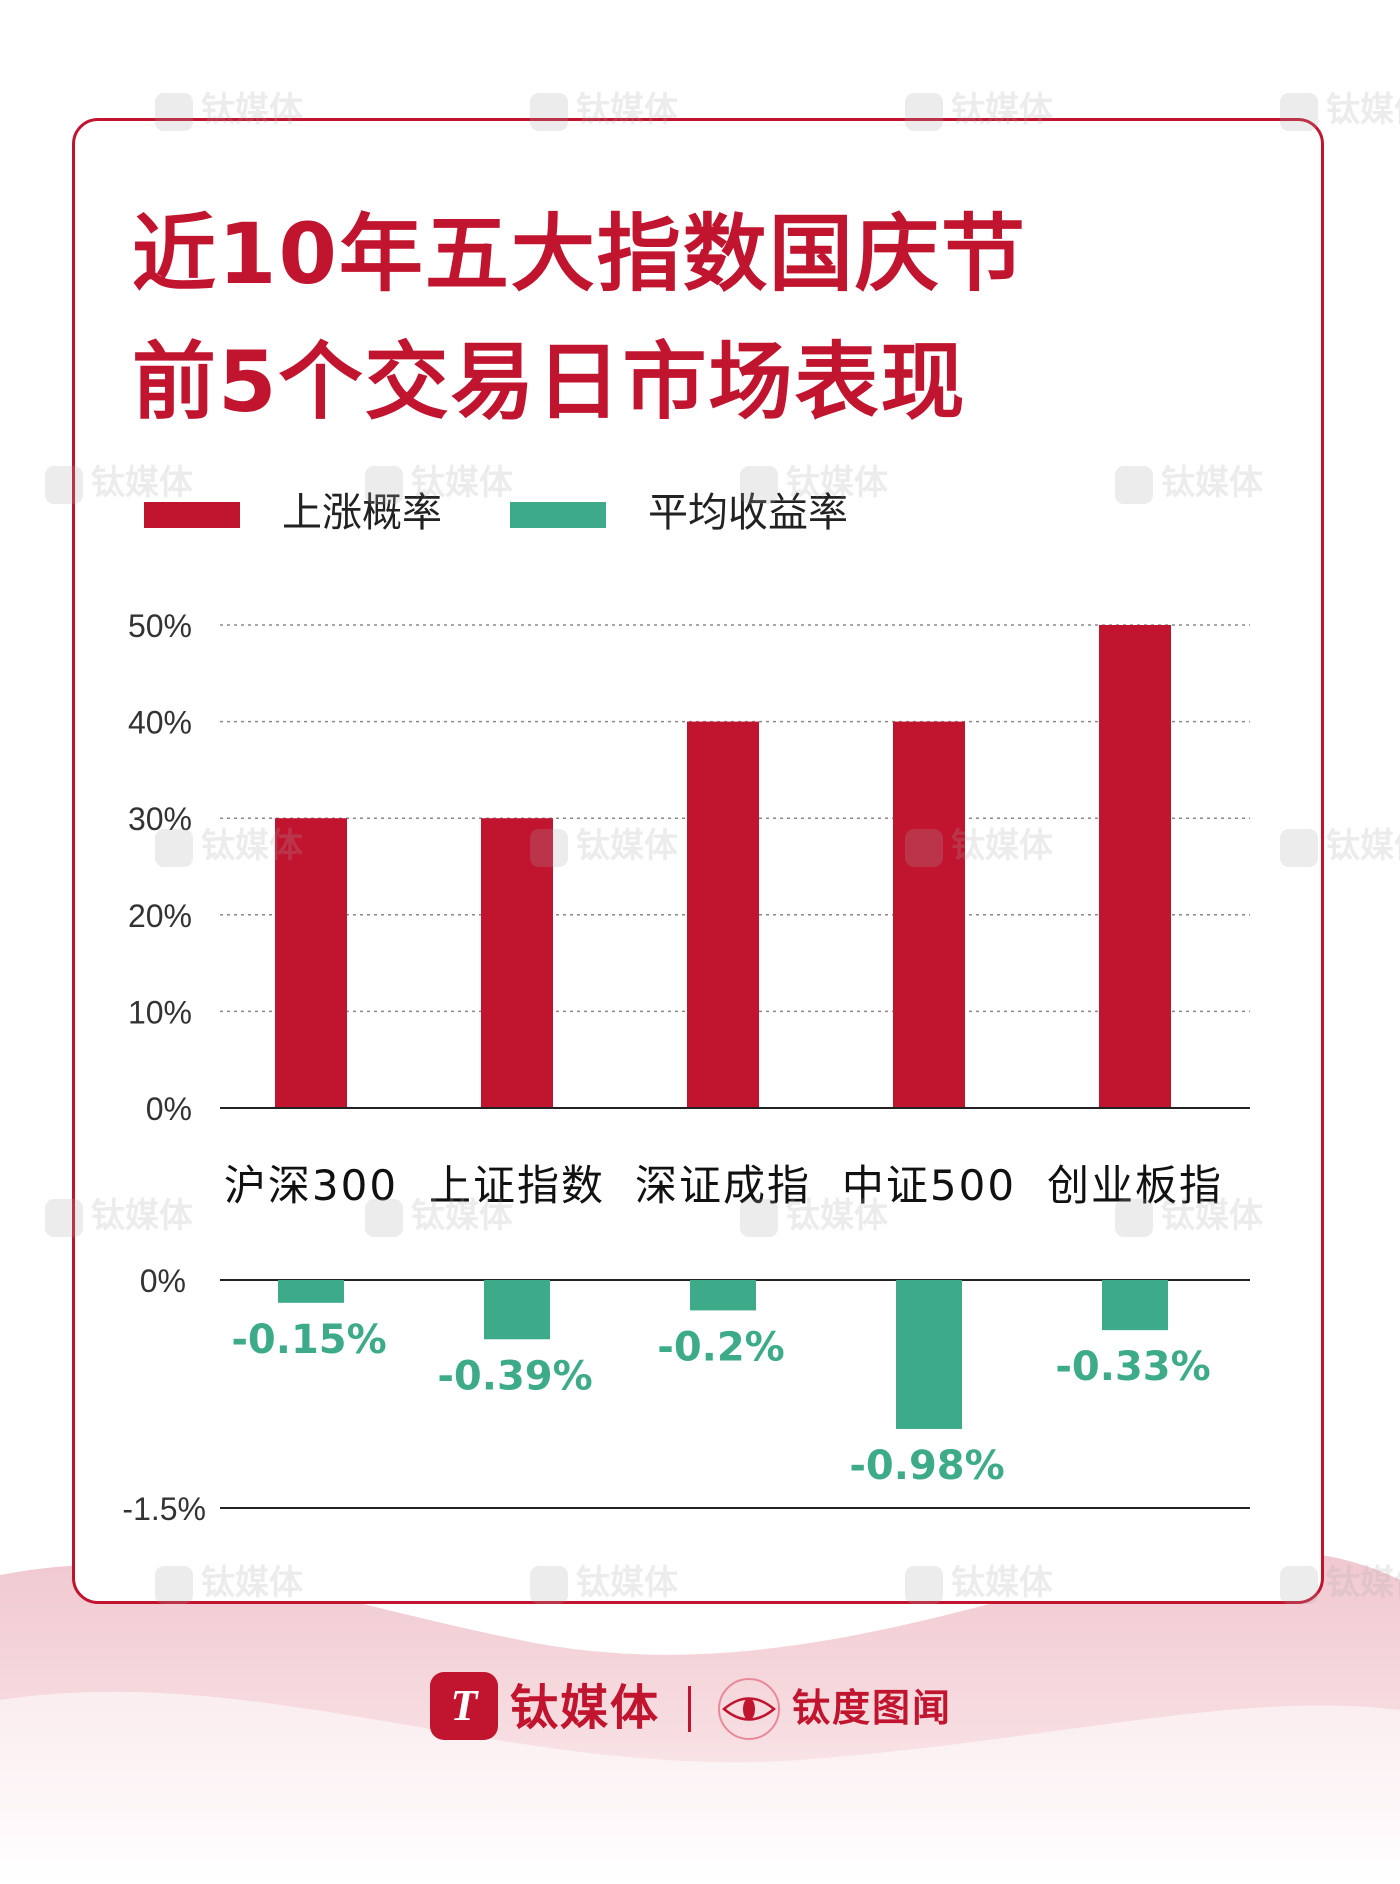  What do you see at coordinates (464, 1706) in the screenshot?
I see `titanium-media-logo-icon: T` at bounding box center [464, 1706].